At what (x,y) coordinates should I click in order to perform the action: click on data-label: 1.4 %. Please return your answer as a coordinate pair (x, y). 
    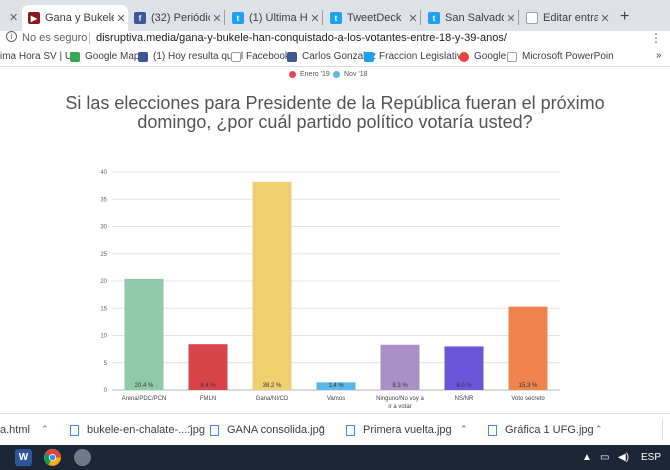
    Looking at the image, I should click on (336, 386).